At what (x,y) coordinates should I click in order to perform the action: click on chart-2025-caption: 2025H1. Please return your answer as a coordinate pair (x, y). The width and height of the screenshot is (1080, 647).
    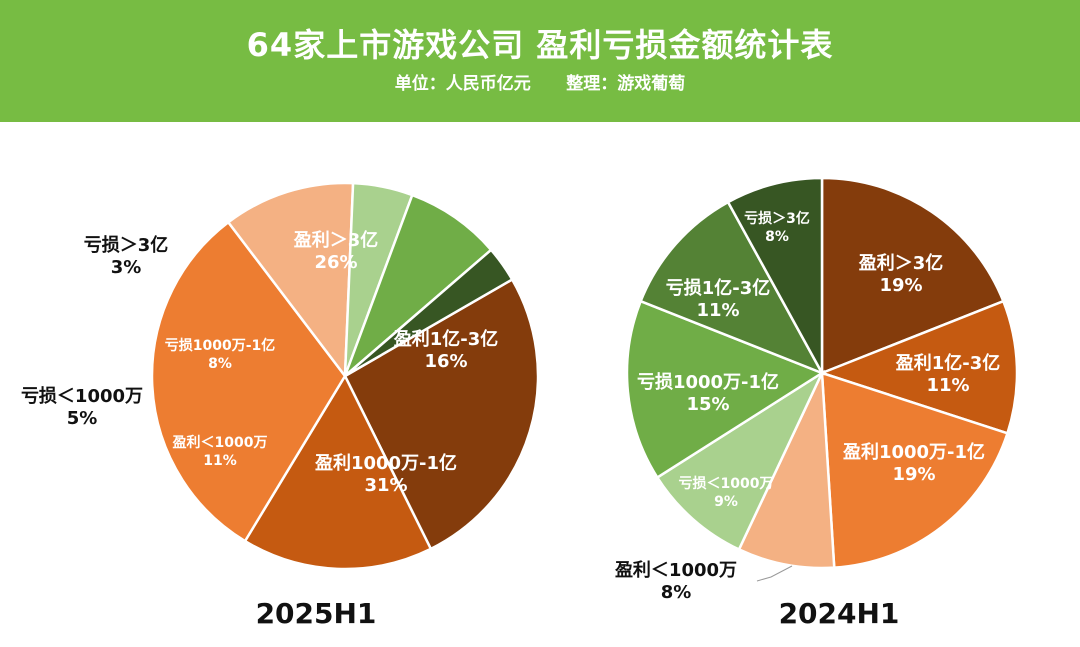
    Looking at the image, I should click on (316, 613).